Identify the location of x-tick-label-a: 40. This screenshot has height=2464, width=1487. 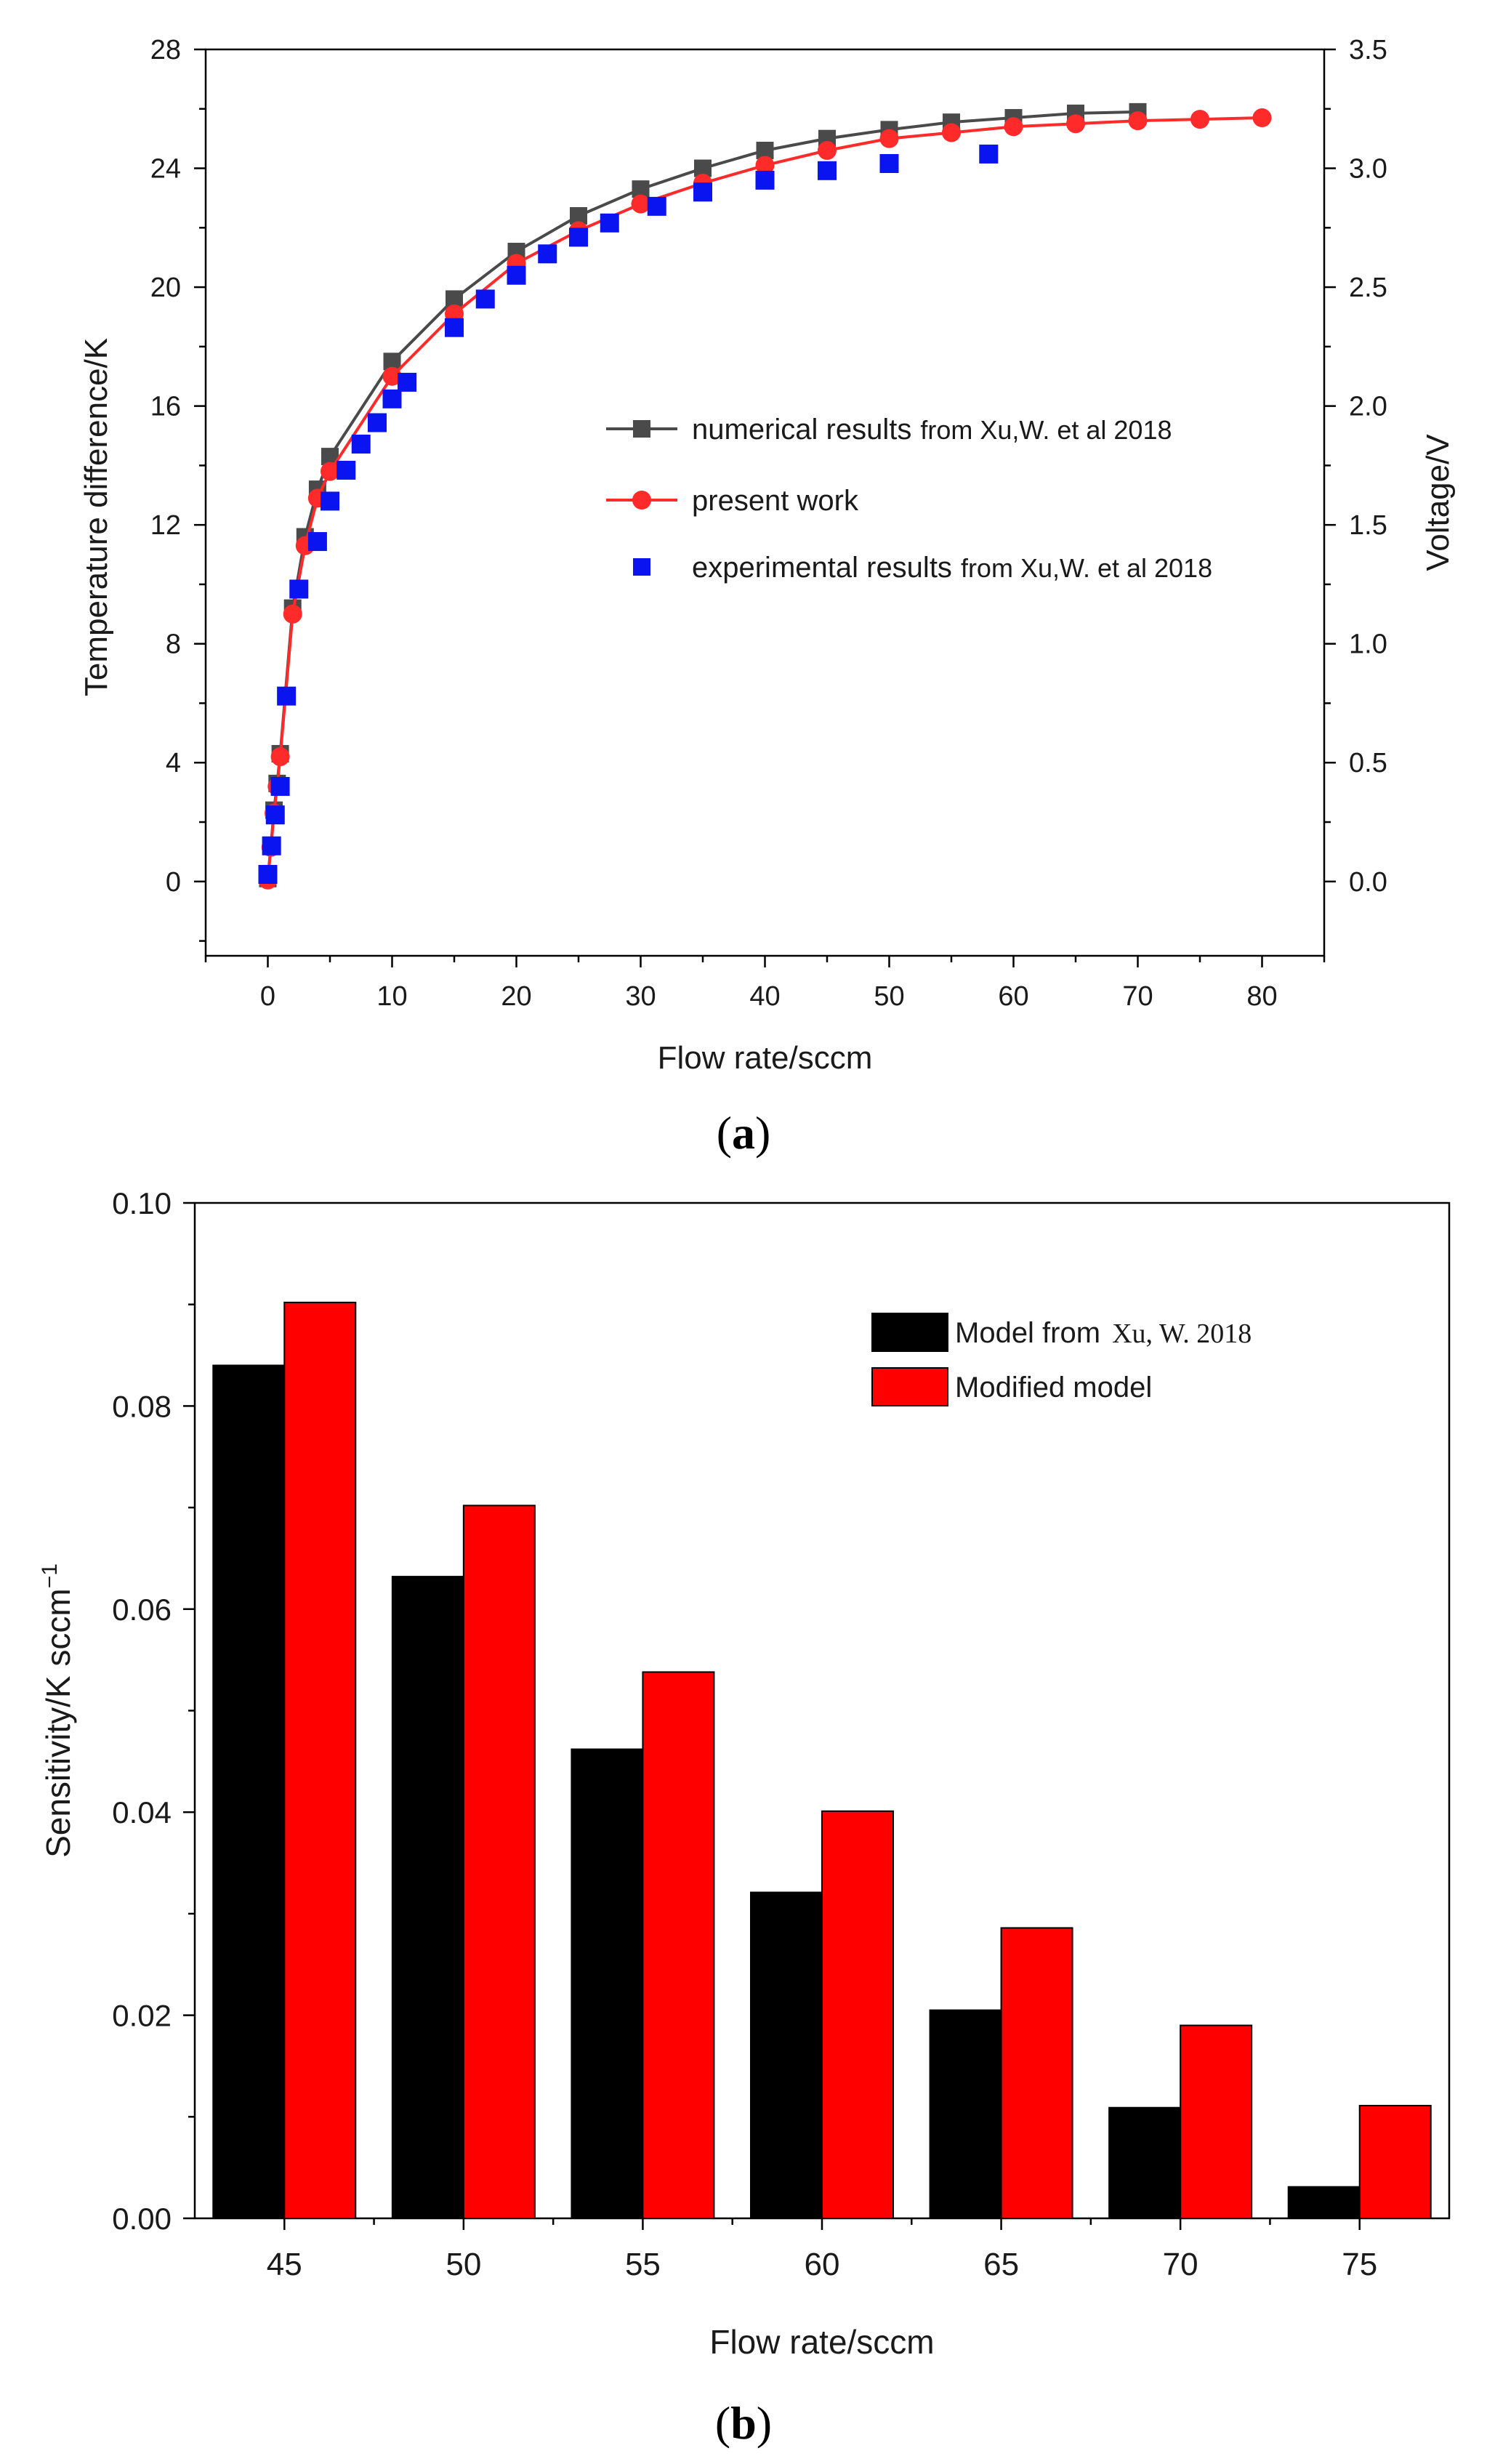
(764, 996).